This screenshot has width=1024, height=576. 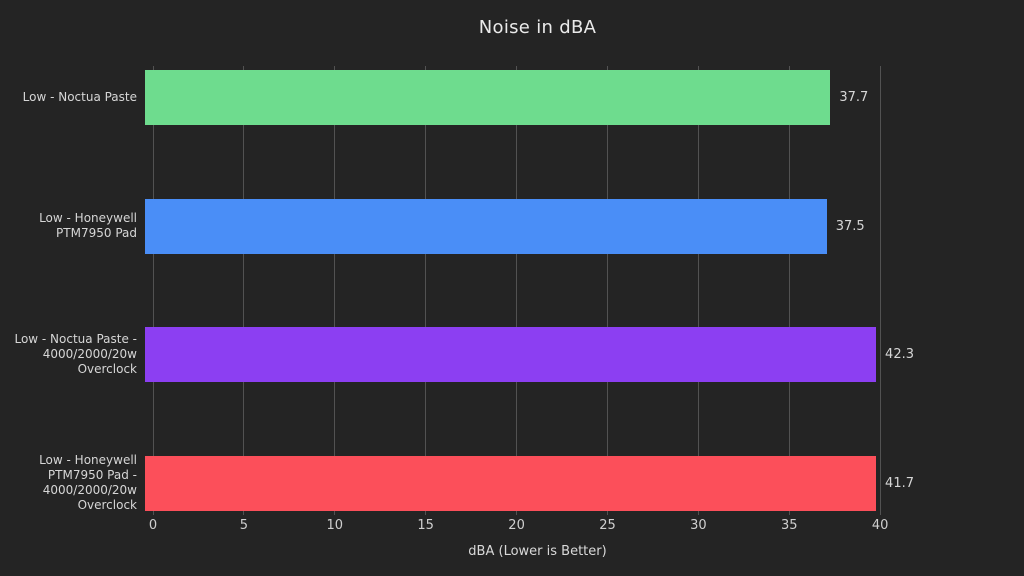 I want to click on x-axis-label: dBA (Lower is Better), so click(x=537, y=551).